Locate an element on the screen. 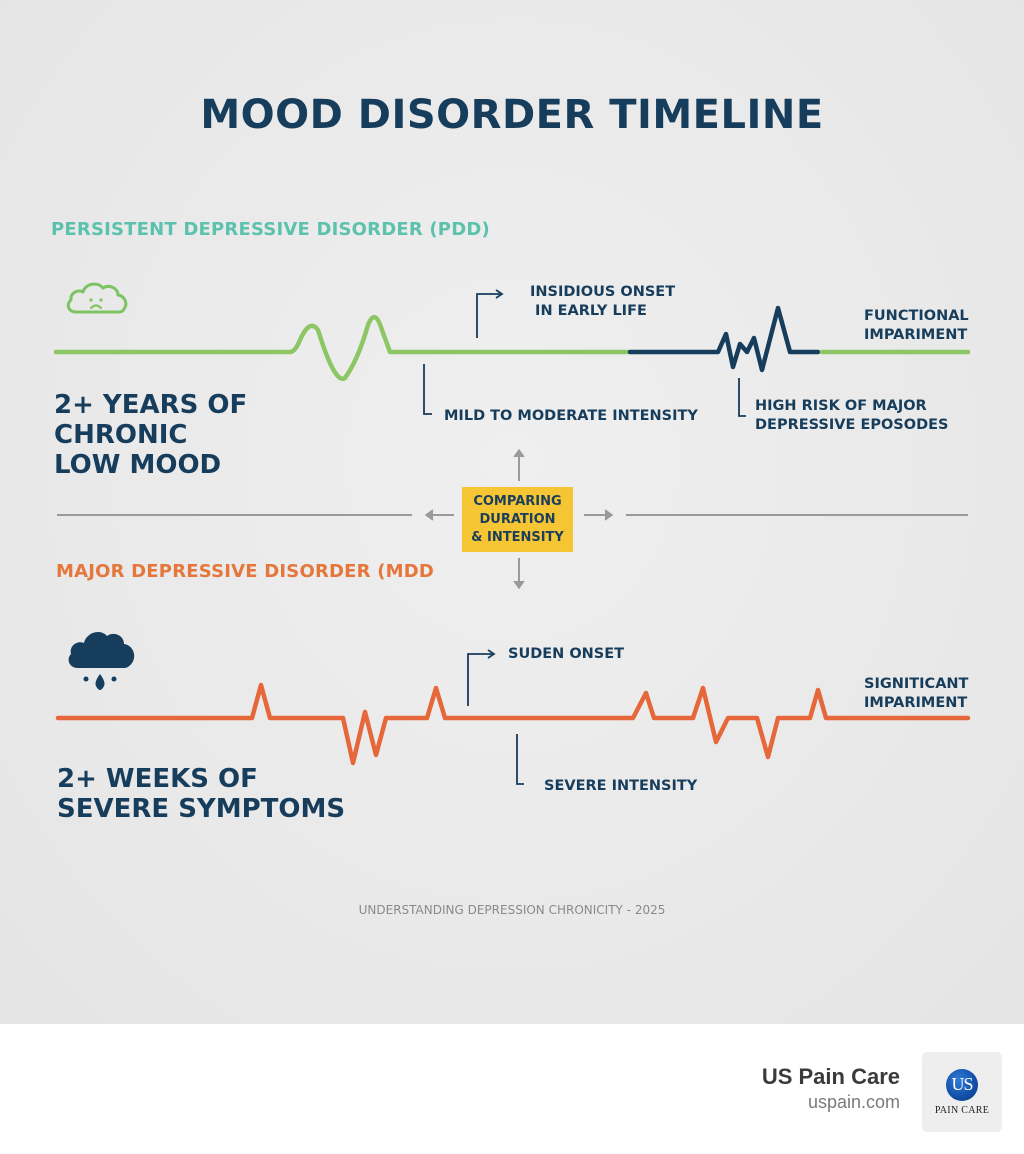 This screenshot has width=1024, height=1154. brand-logo: US PAIN CARE is located at coordinates (962, 1092).